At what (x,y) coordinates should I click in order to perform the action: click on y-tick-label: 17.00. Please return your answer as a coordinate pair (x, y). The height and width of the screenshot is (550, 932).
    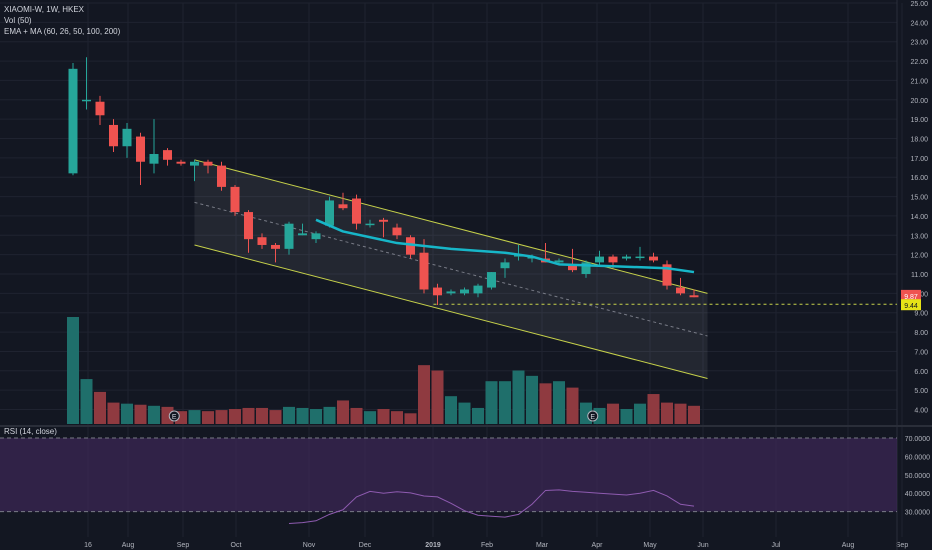
    Looking at the image, I should click on (919, 159).